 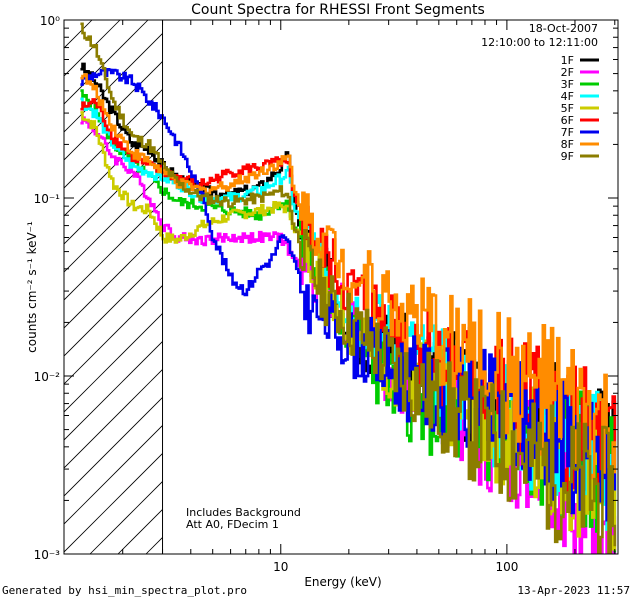 What do you see at coordinates (47, 555) in the screenshot?
I see `y-tick-label: 10⁻³` at bounding box center [47, 555].